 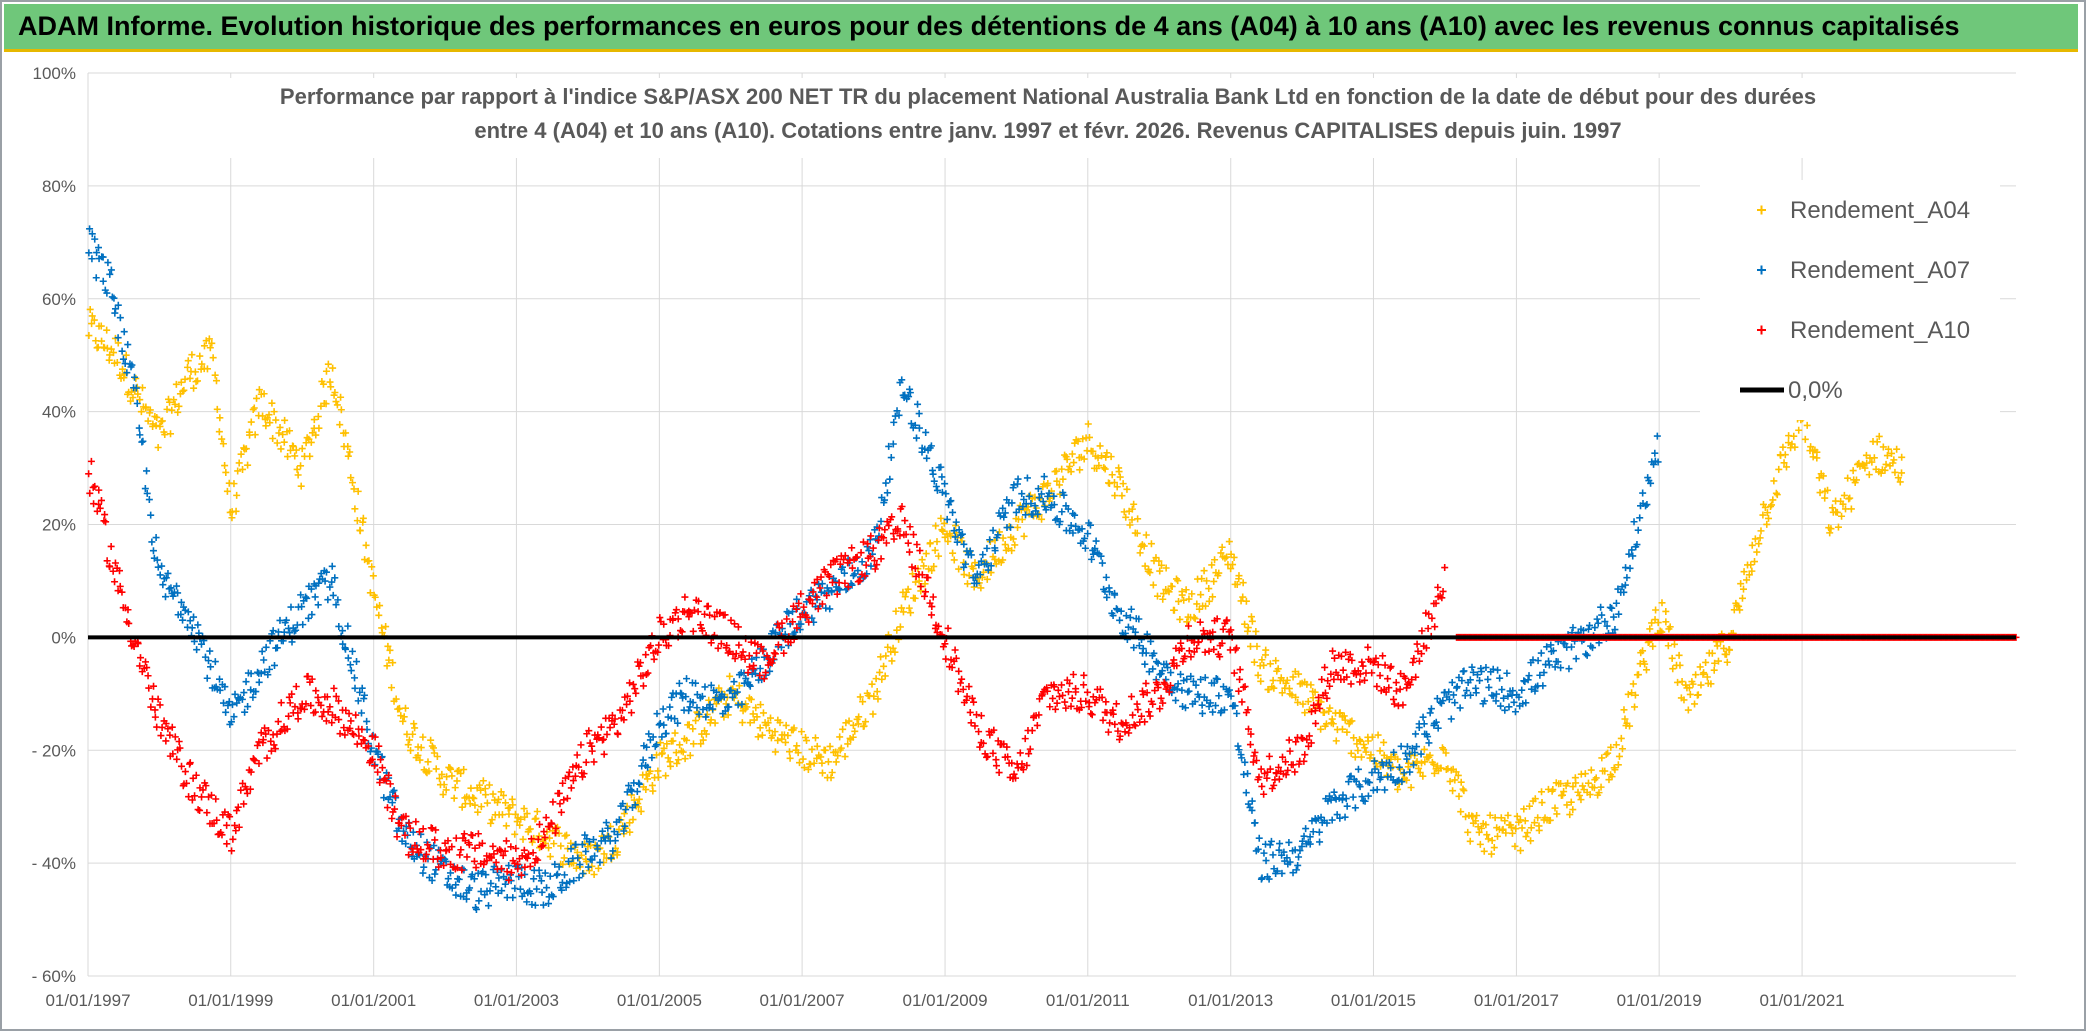 What do you see at coordinates (1516, 1000) in the screenshot?
I see `x-tick-label: 01/01/2017` at bounding box center [1516, 1000].